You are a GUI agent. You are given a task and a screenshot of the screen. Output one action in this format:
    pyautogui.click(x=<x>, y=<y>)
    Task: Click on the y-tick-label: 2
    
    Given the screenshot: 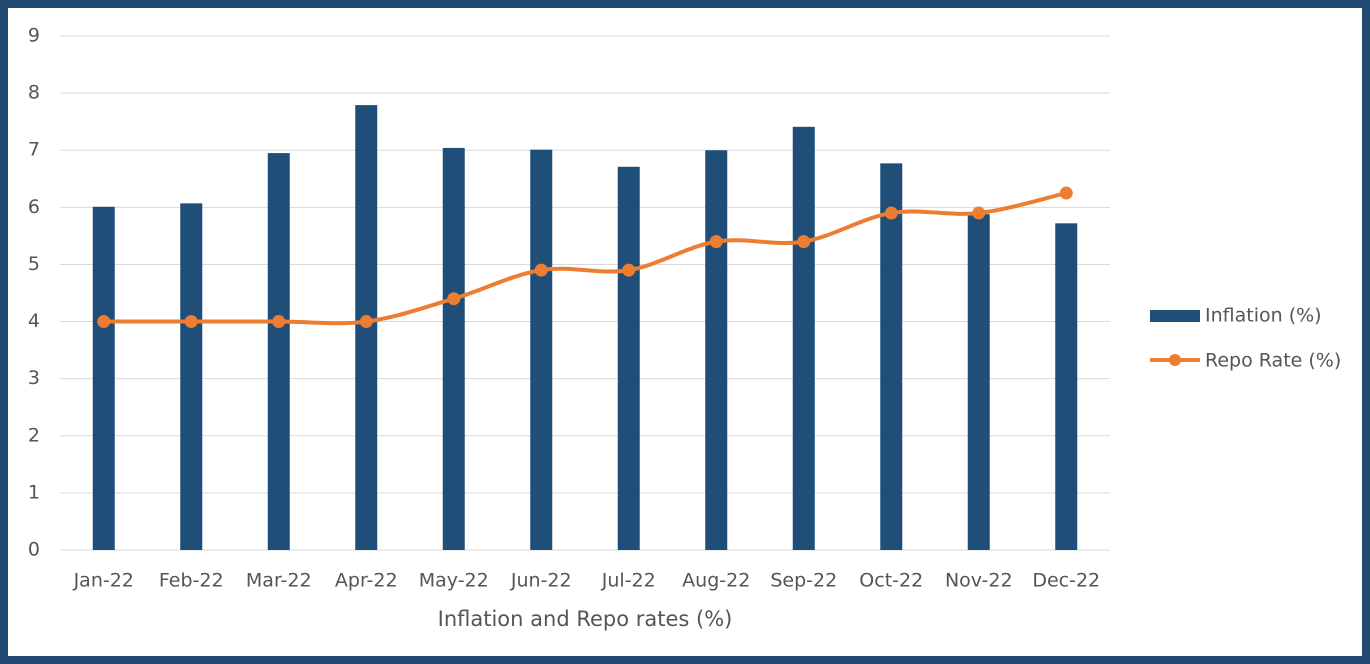 What is the action you would take?
    pyautogui.click(x=34, y=435)
    